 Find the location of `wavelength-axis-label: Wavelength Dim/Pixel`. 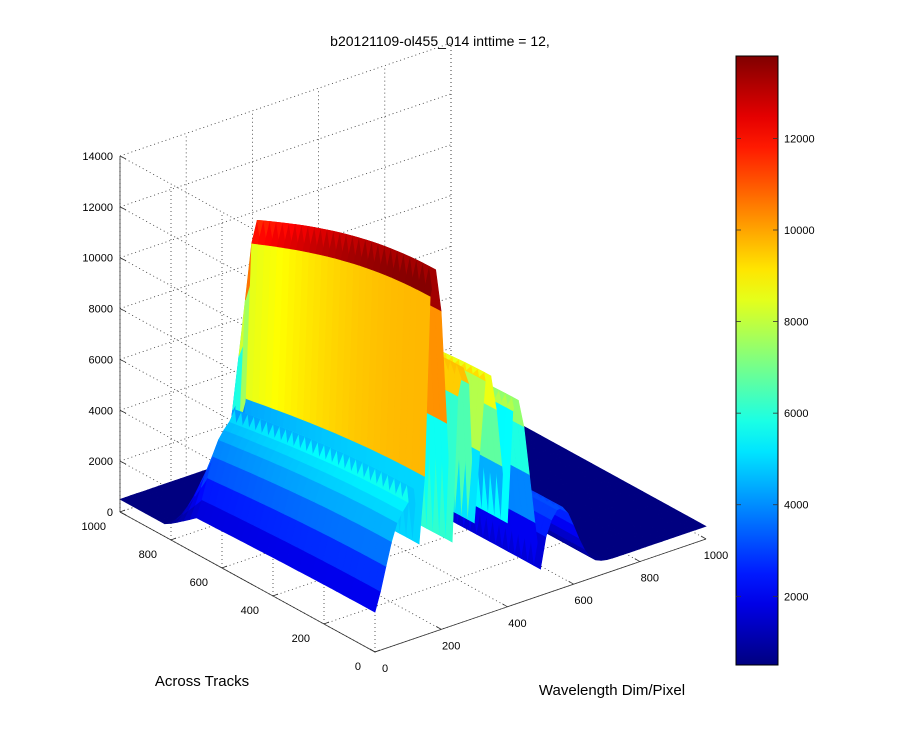

wavelength-axis-label: Wavelength Dim/Pixel is located at coordinates (612, 690).